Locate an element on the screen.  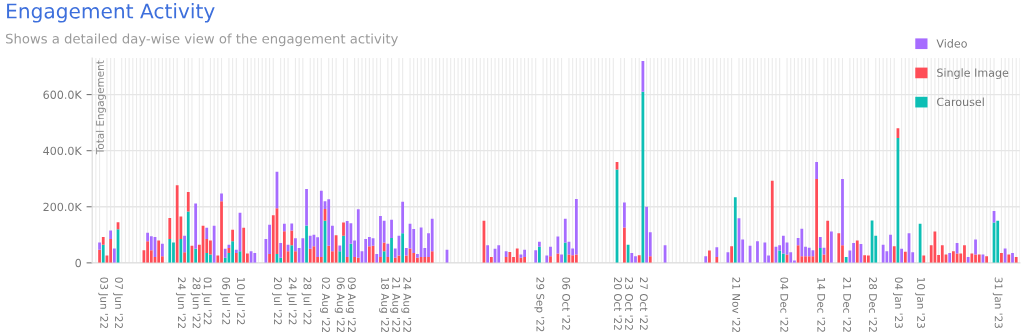
x-tick-label: 23 Oct '22 is located at coordinates (629, 303).